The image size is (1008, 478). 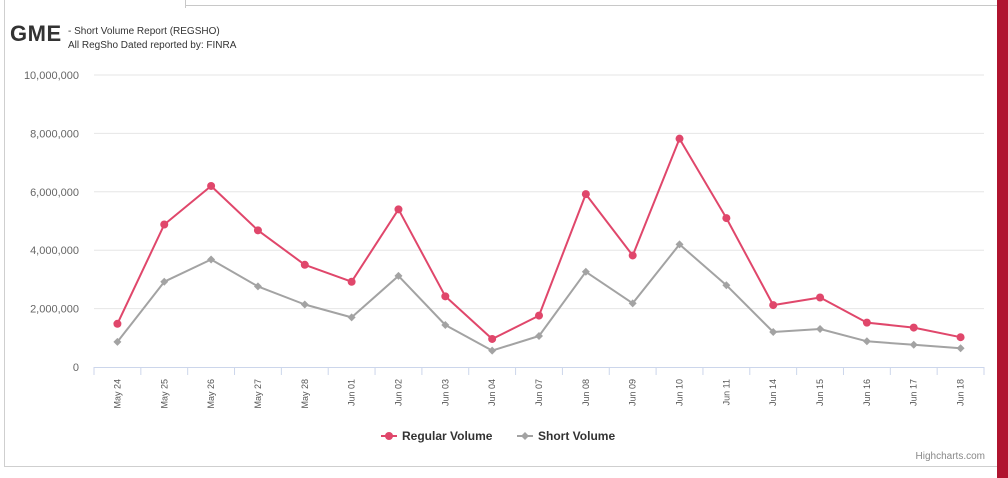 I want to click on x-tick-label: May 24, so click(x=117, y=394).